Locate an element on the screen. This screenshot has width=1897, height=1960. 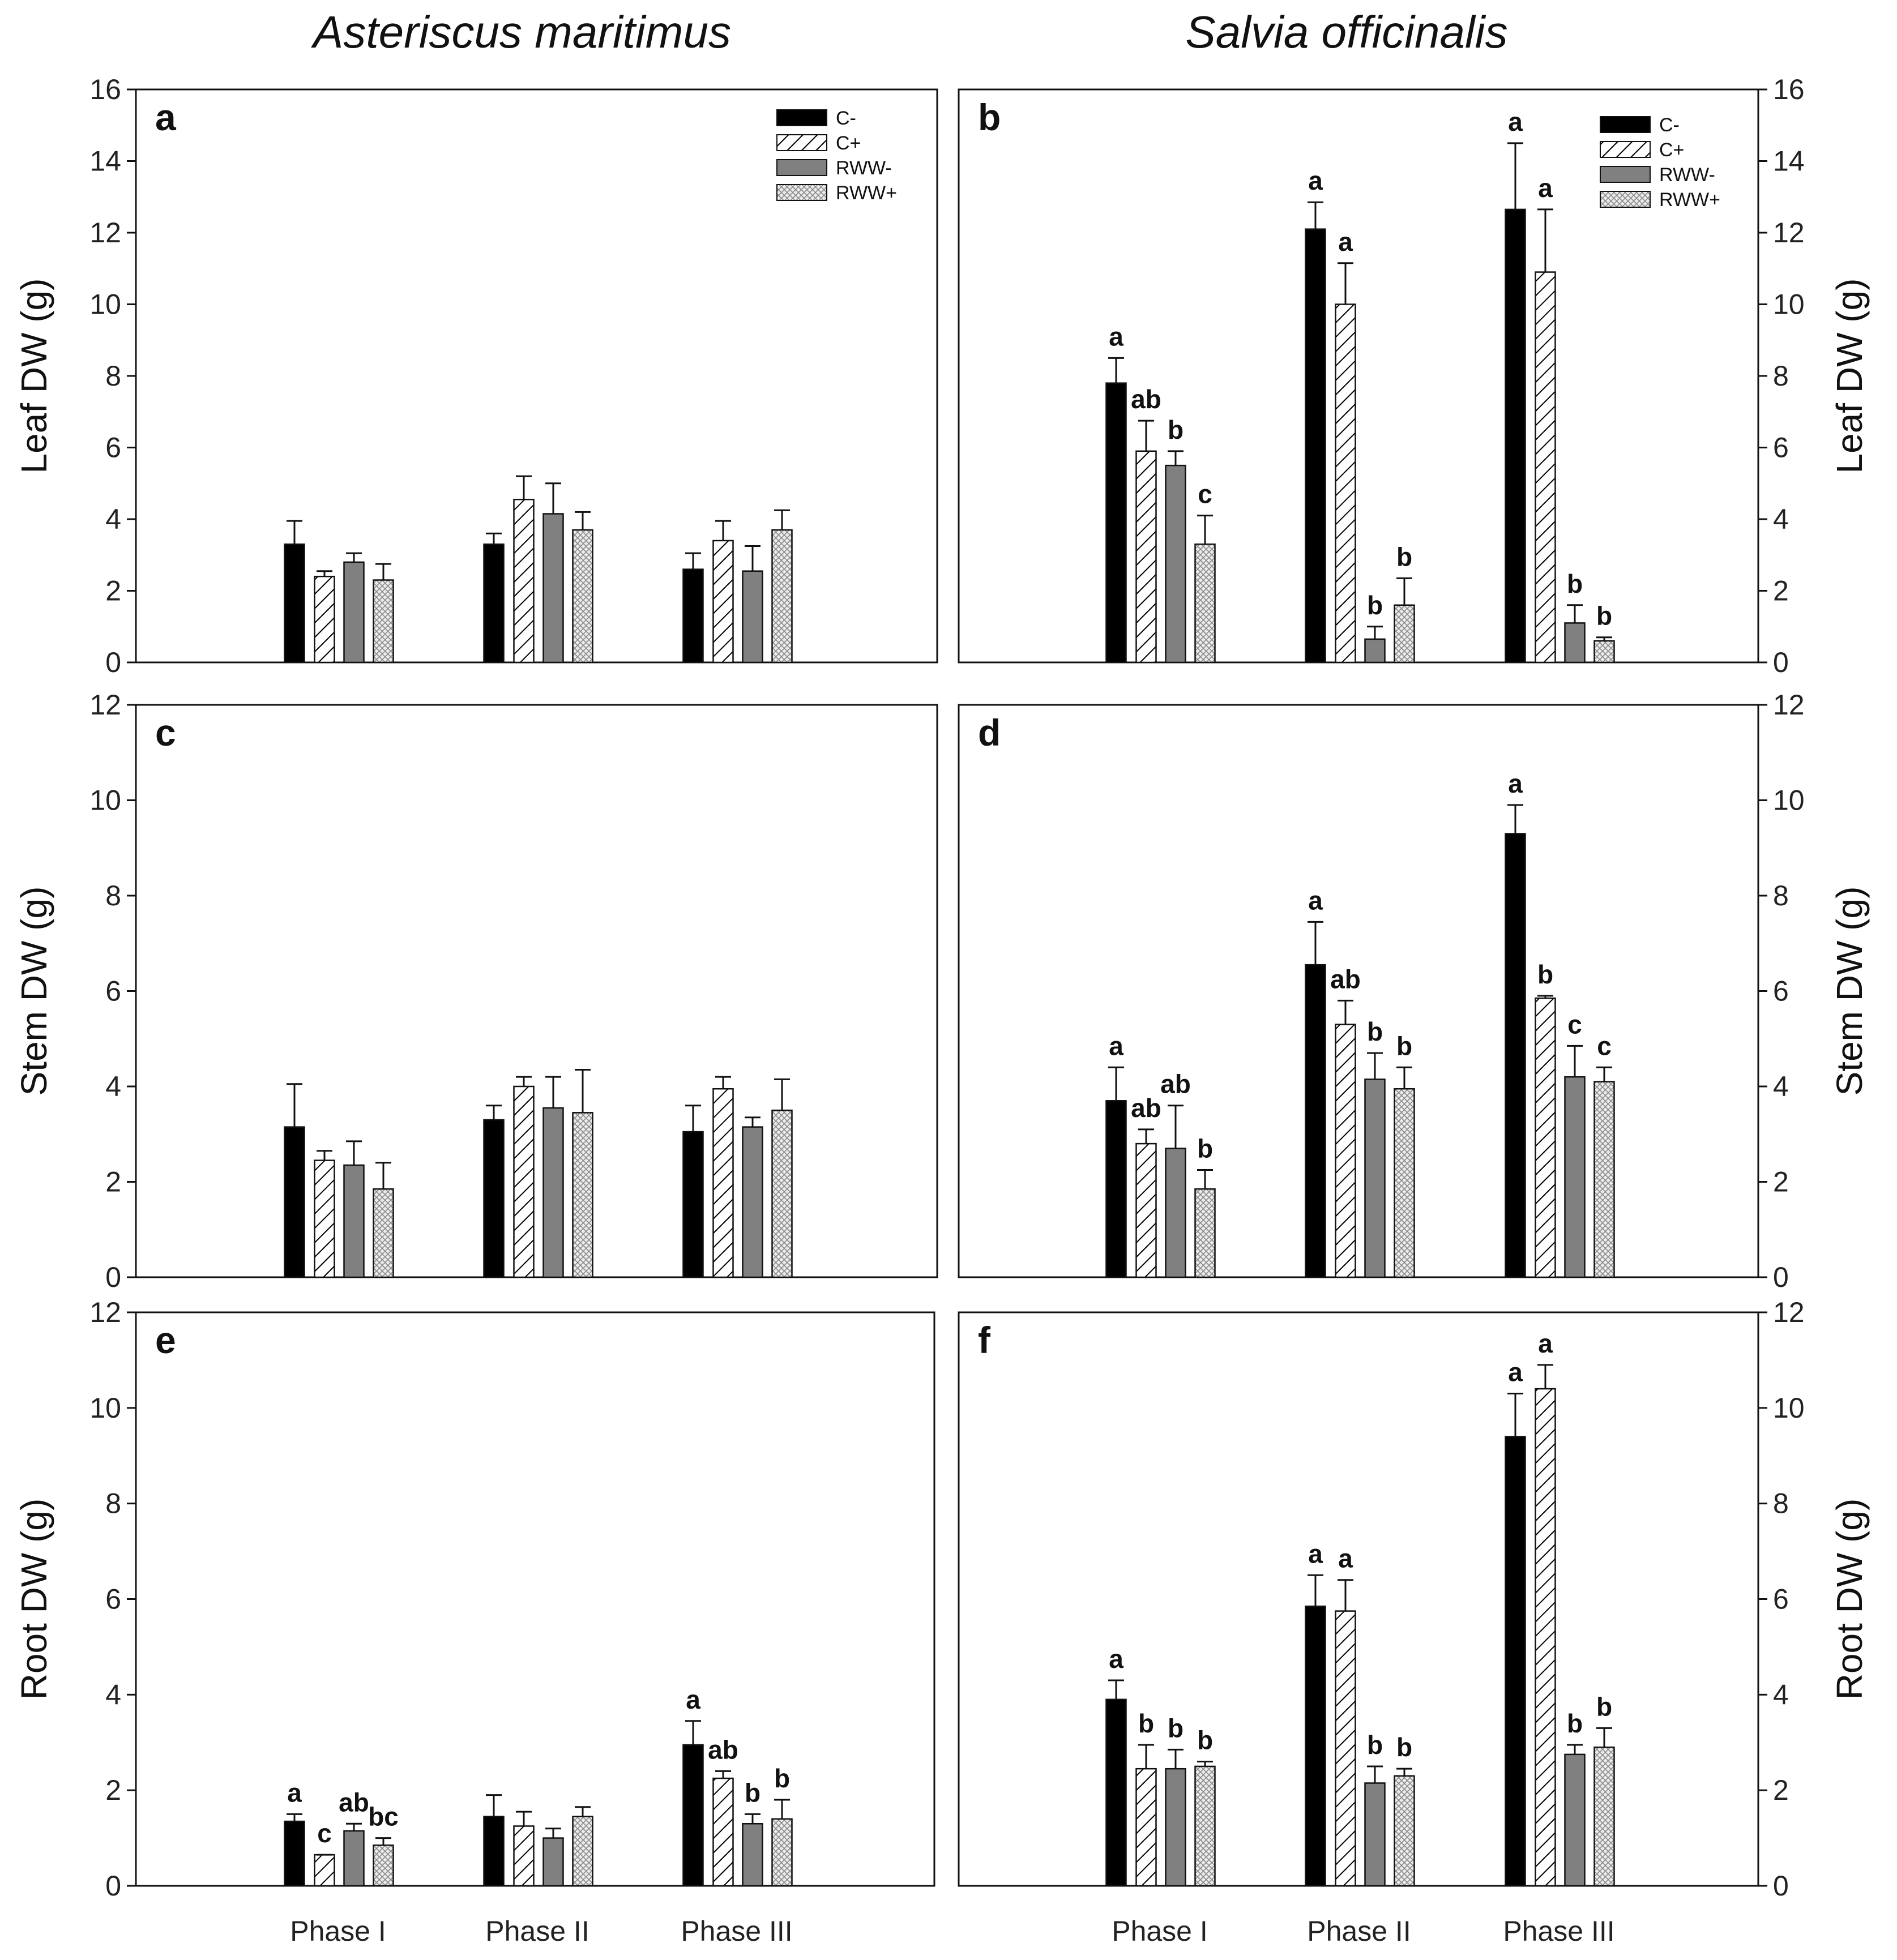
panel-letter: a is located at coordinates (166, 117).